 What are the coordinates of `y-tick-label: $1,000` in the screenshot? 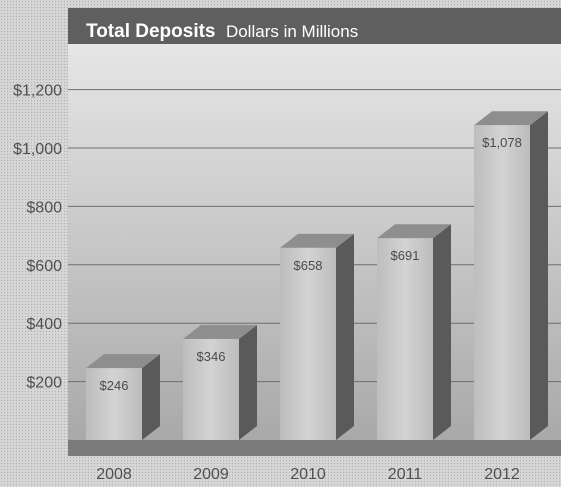 It's located at (37, 149).